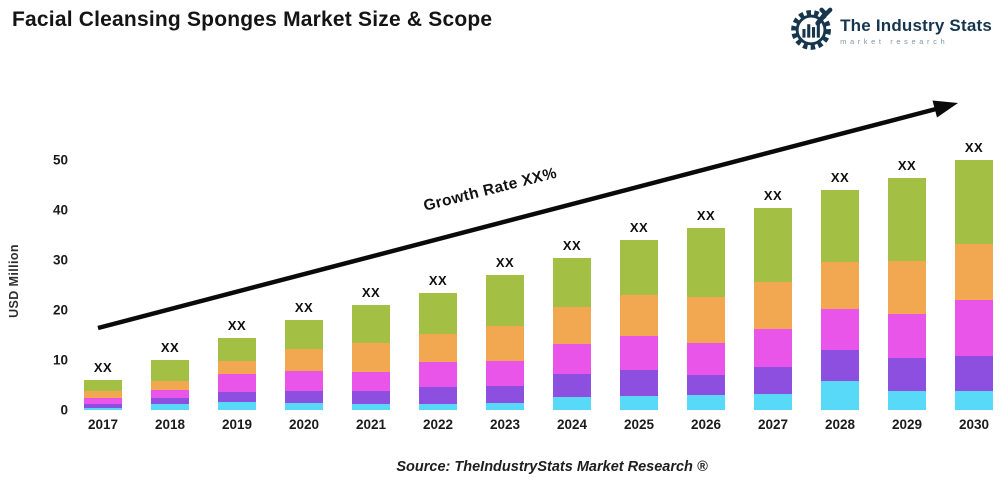 The width and height of the screenshot is (1000, 500). I want to click on segment-orange-2024, so click(572, 325).